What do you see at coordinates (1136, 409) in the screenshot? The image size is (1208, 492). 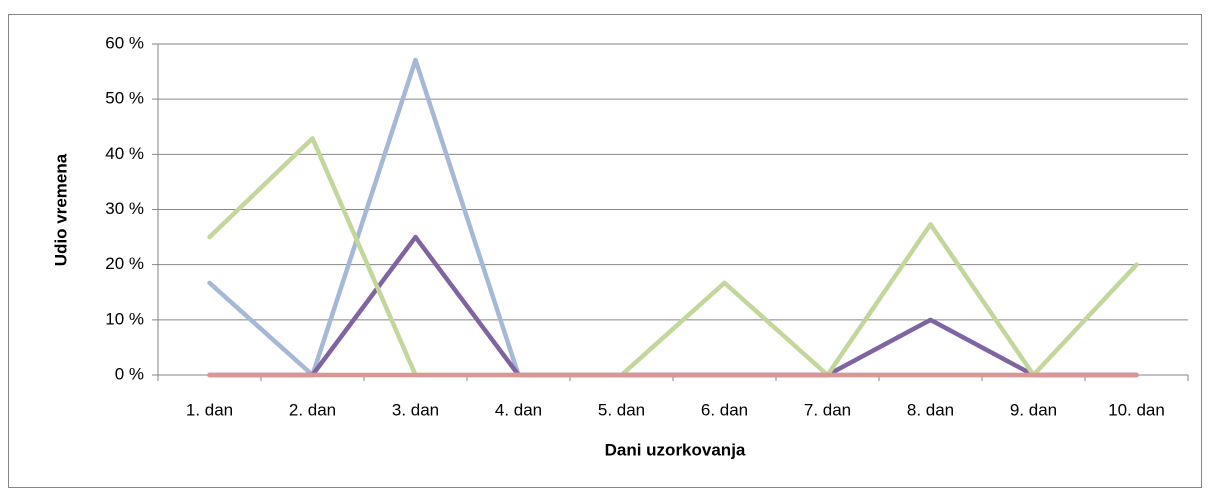 I see `x-tick-label: 10. dan` at bounding box center [1136, 409].